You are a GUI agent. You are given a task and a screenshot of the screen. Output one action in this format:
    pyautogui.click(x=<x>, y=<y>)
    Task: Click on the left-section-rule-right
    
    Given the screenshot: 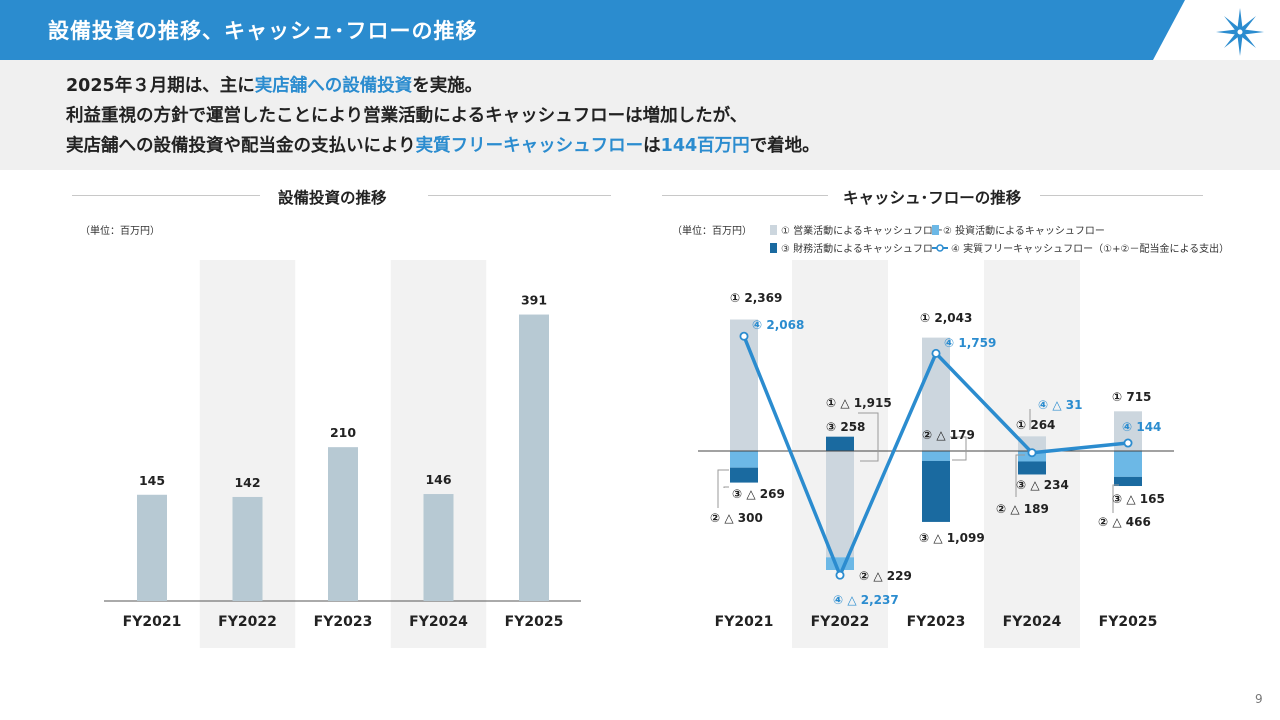 What is the action you would take?
    pyautogui.click(x=519, y=195)
    